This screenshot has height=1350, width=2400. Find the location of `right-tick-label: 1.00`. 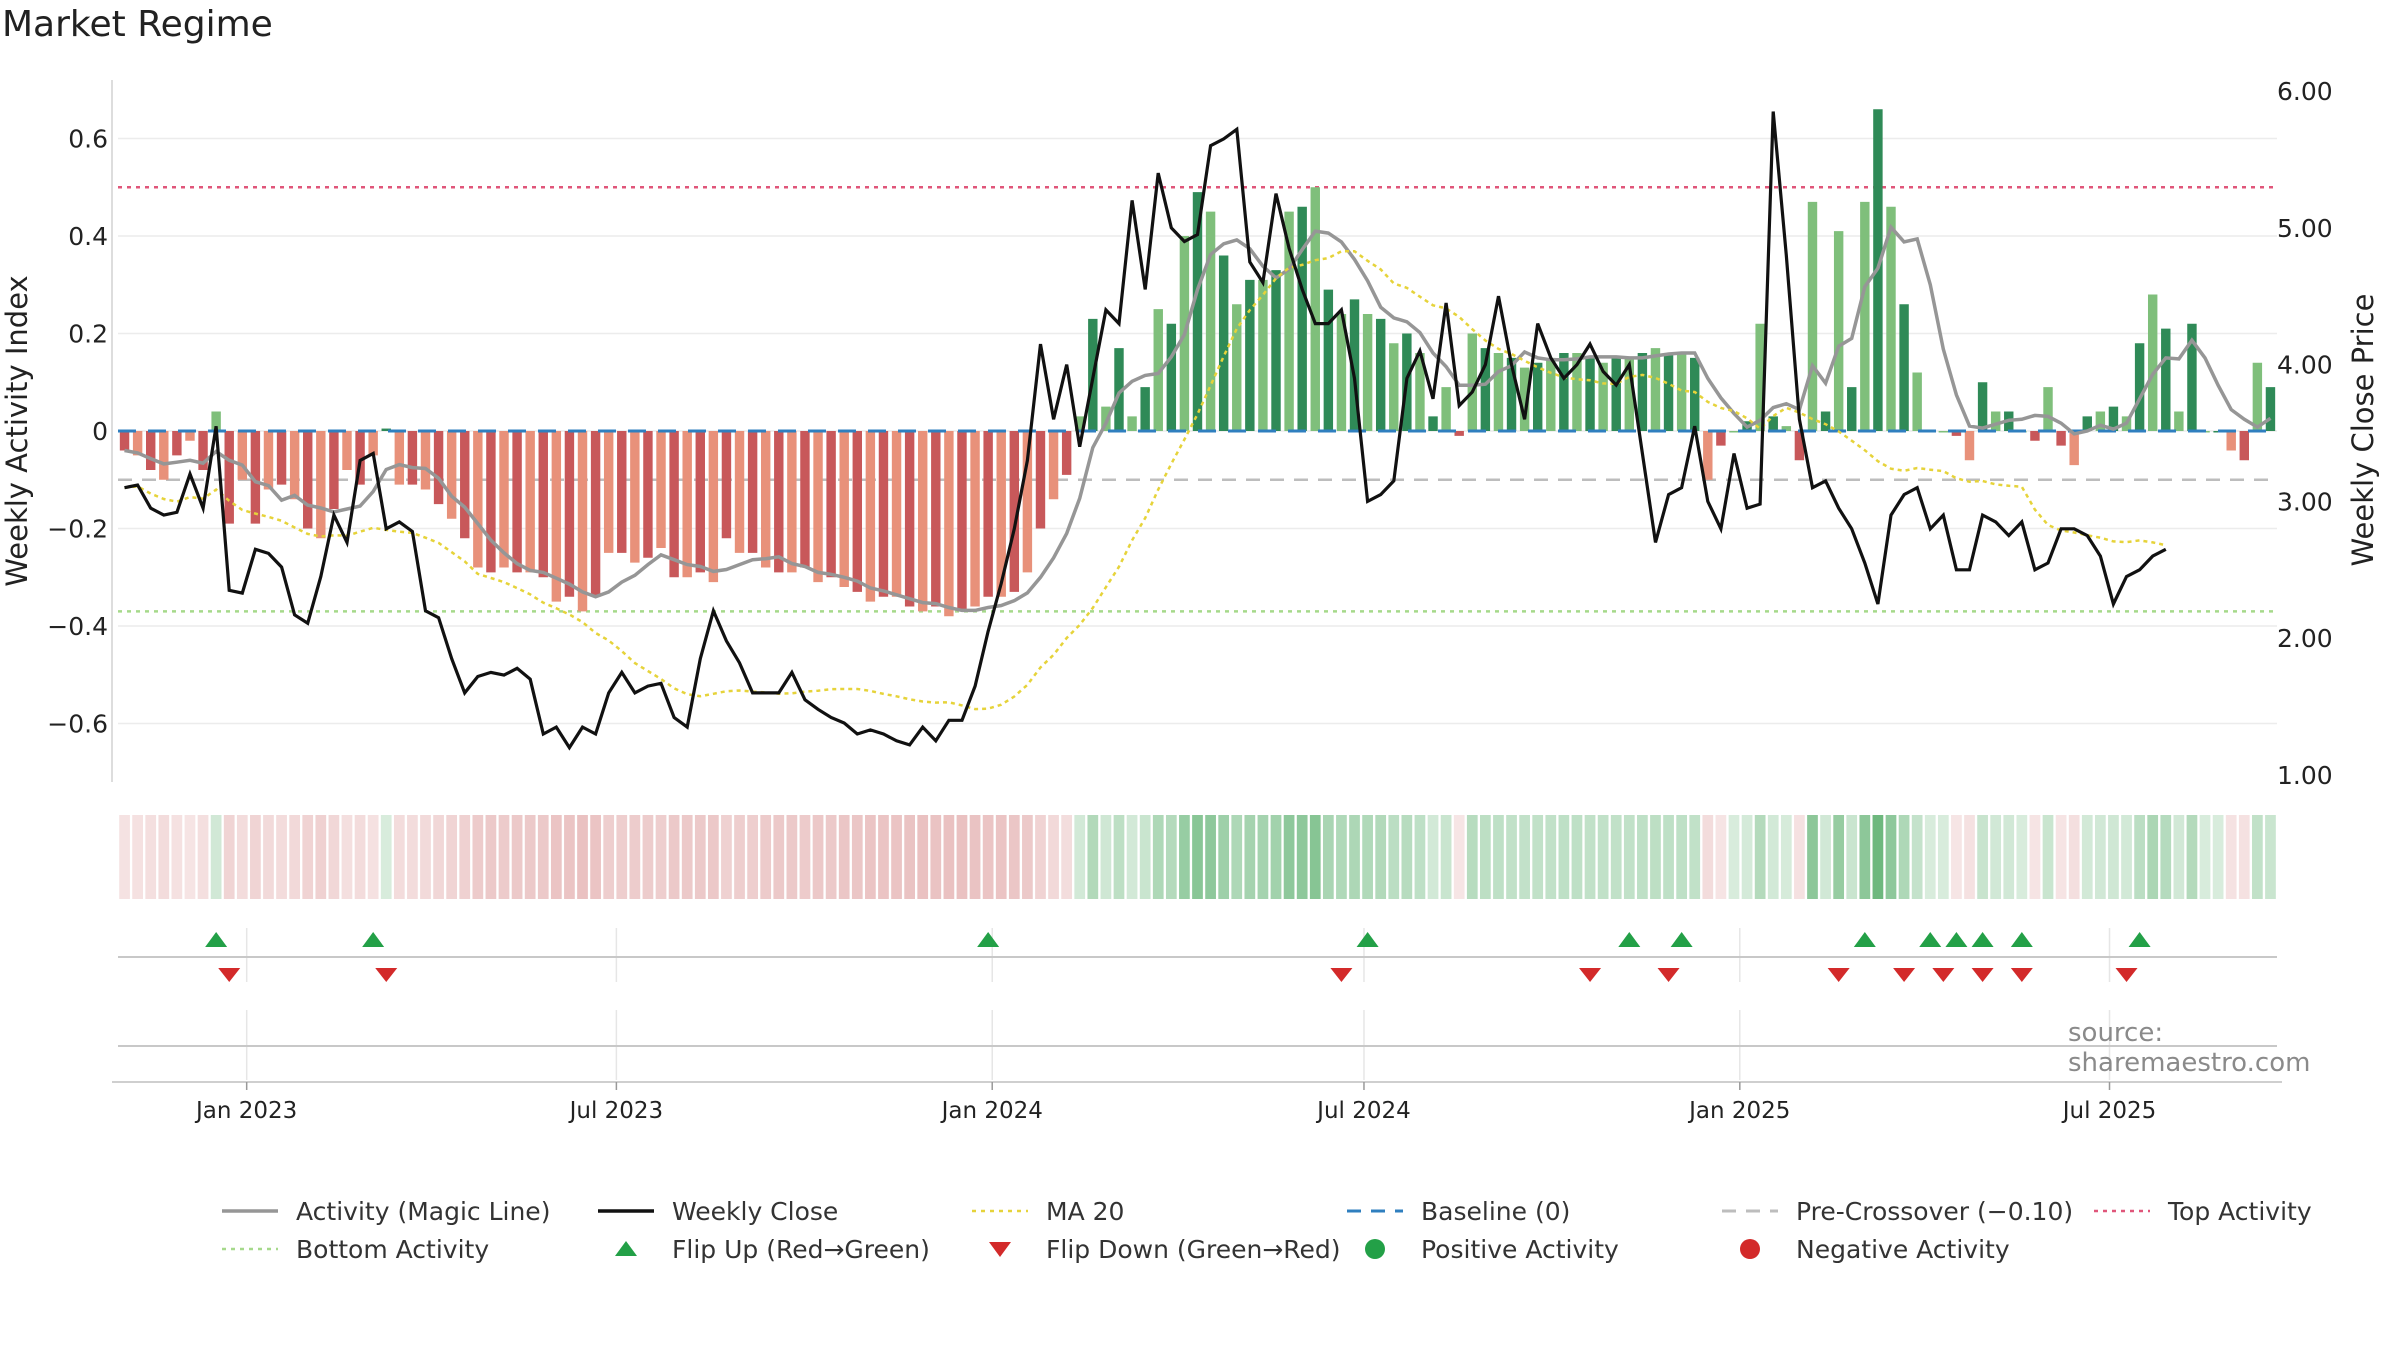

right-tick-label: 1.00 is located at coordinates (2305, 775).